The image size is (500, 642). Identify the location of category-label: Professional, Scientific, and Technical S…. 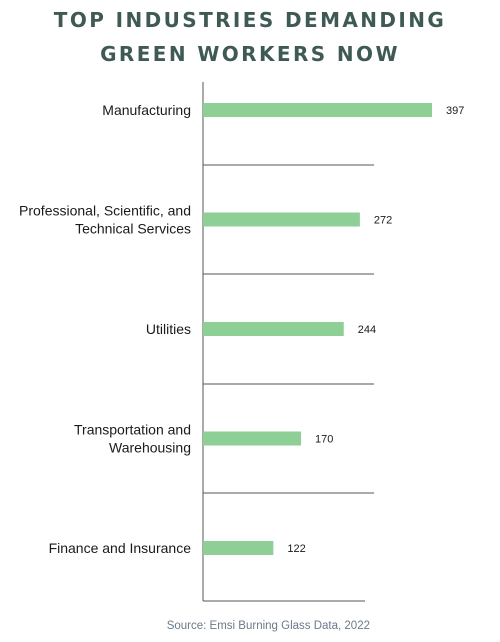
(105, 220).